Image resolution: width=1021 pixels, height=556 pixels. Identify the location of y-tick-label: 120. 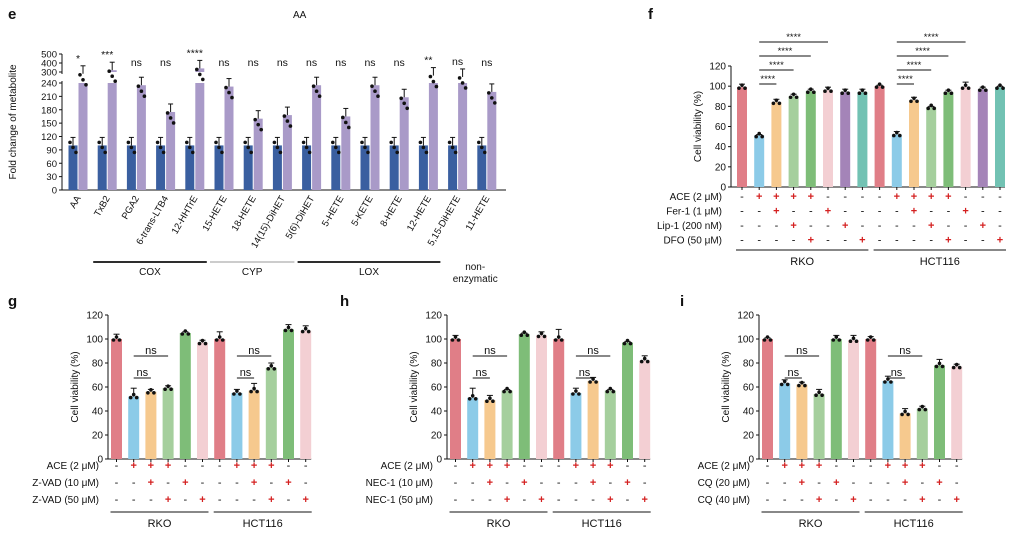
(745, 316).